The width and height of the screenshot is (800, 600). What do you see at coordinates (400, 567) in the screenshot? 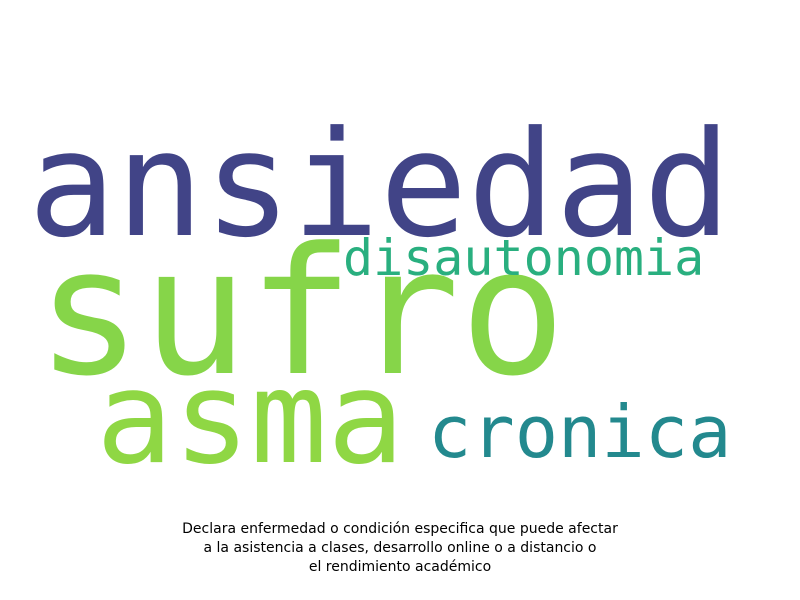
I see `caption-line: el rendimiento académico` at bounding box center [400, 567].